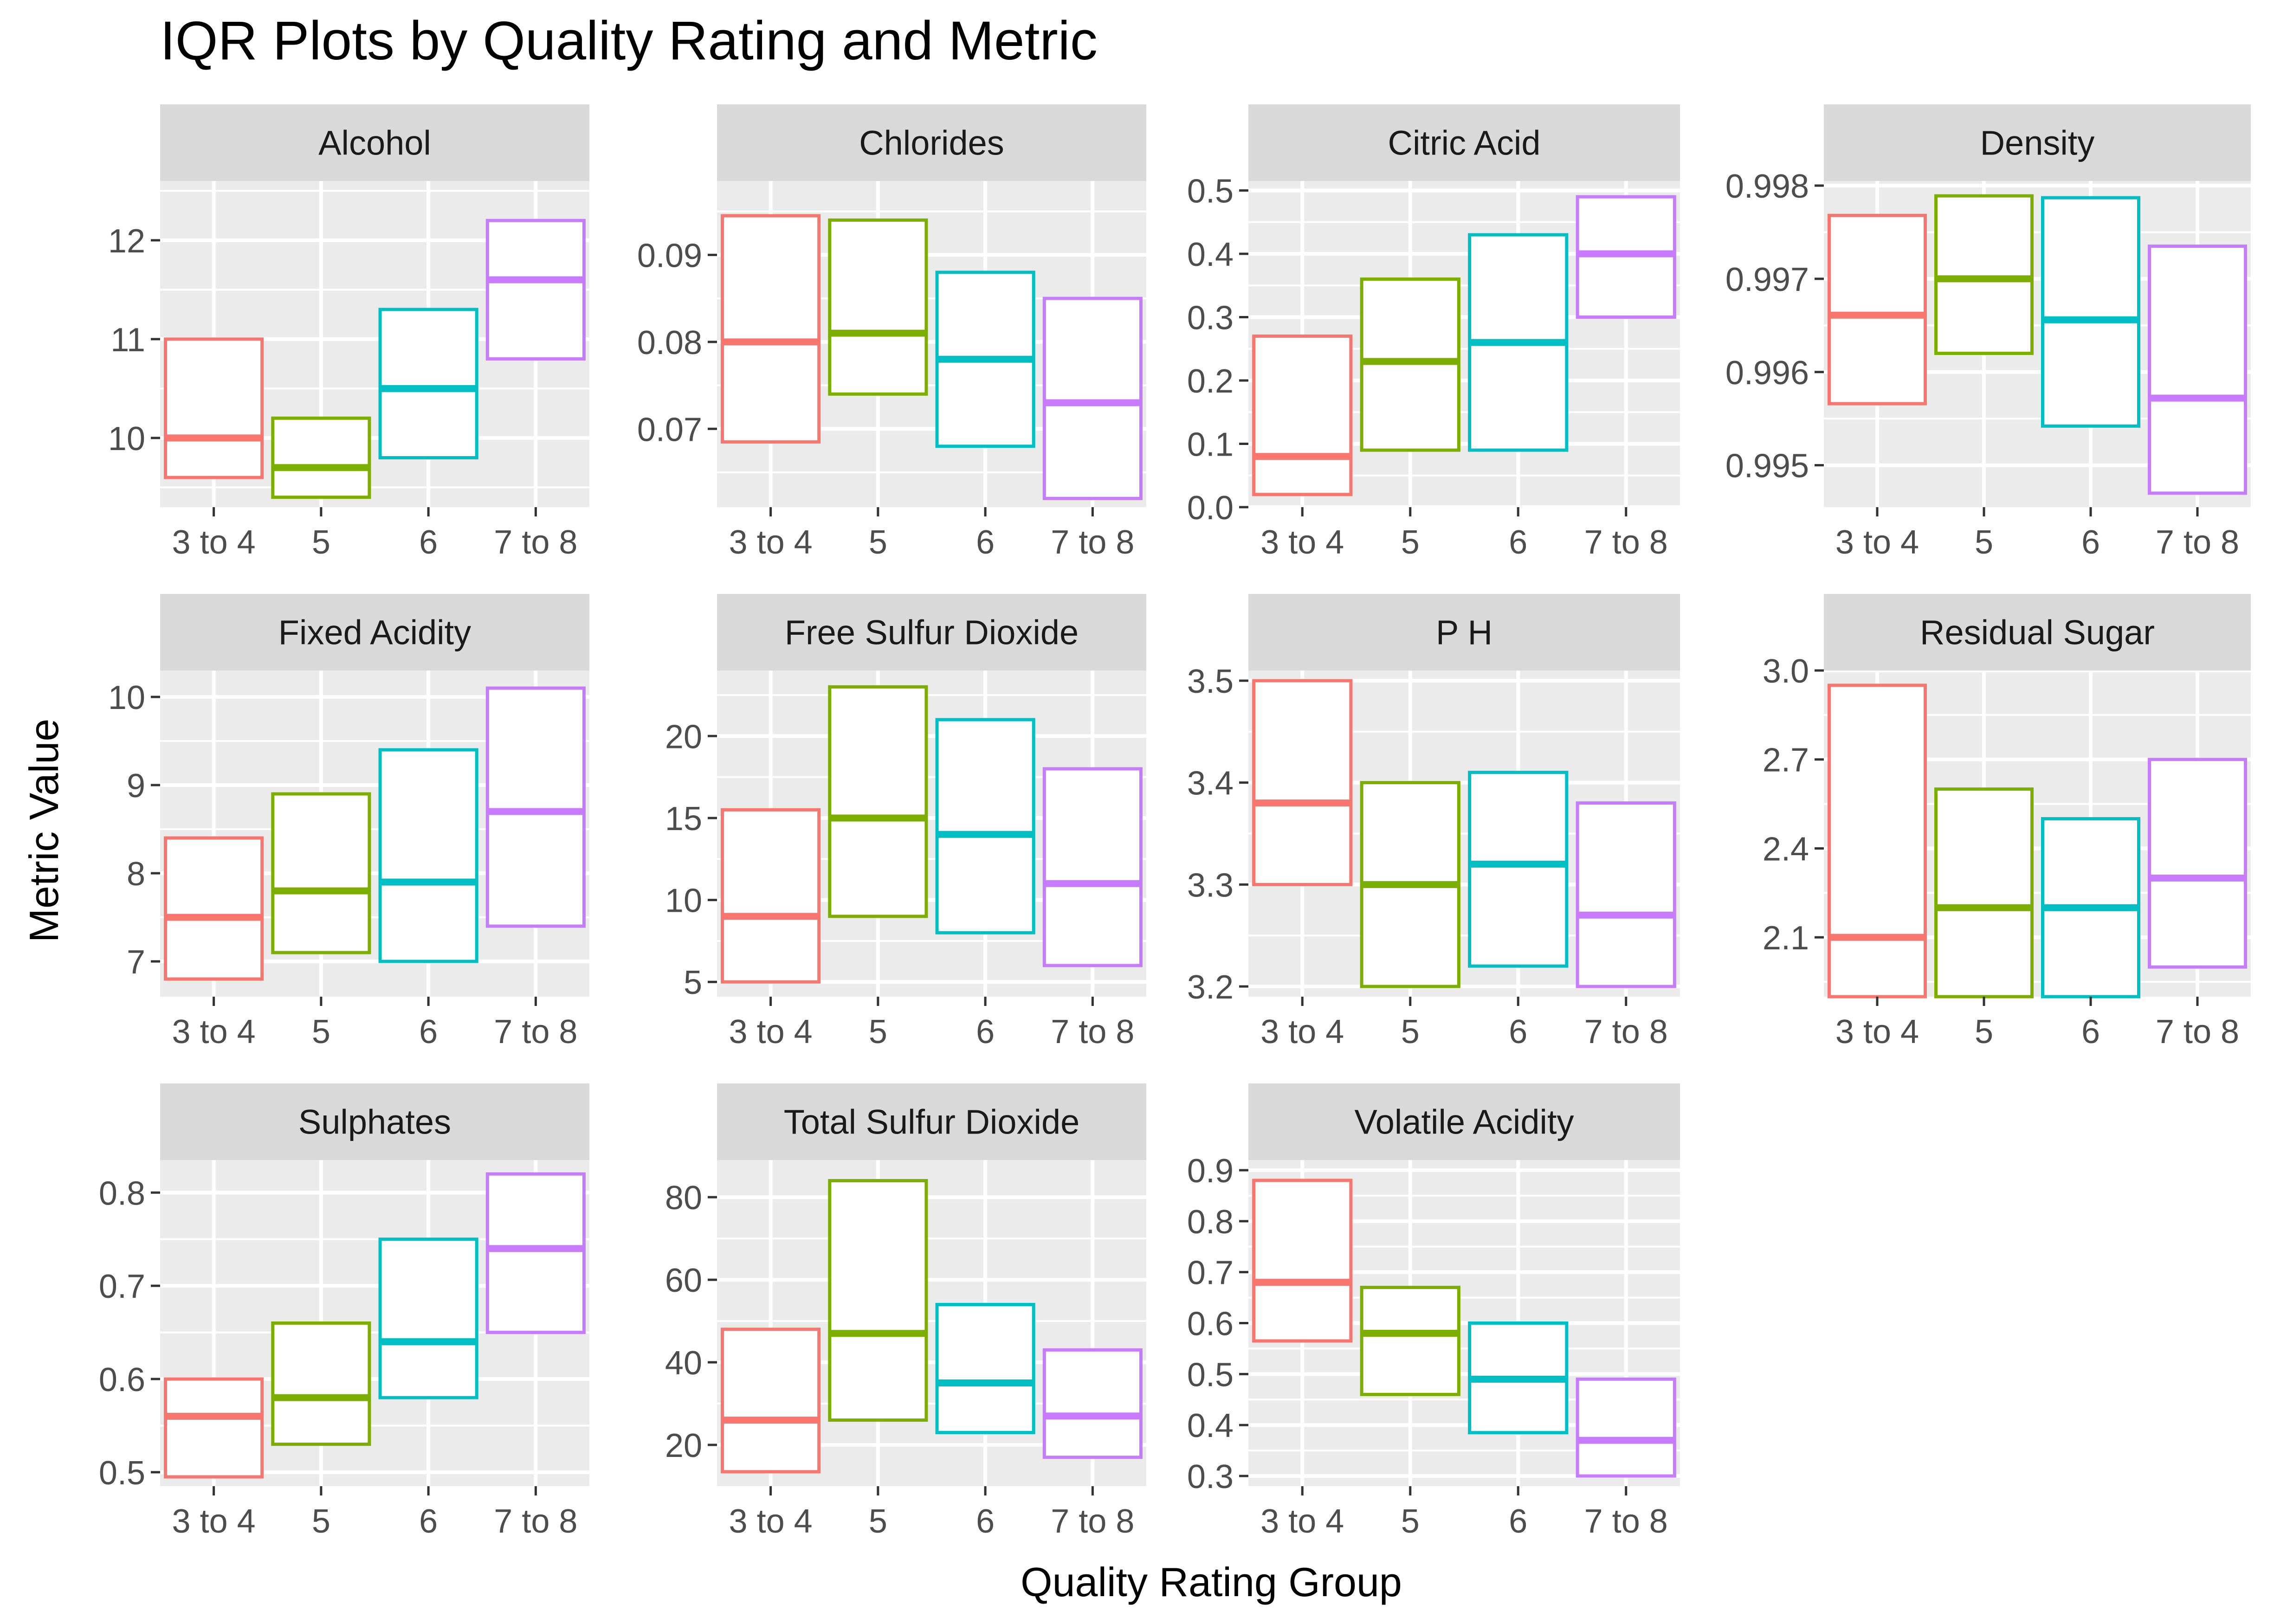 The width and height of the screenshot is (2274, 1624). Describe the element at coordinates (1786, 672) in the screenshot. I see `y-tick-label: 3.0` at that location.